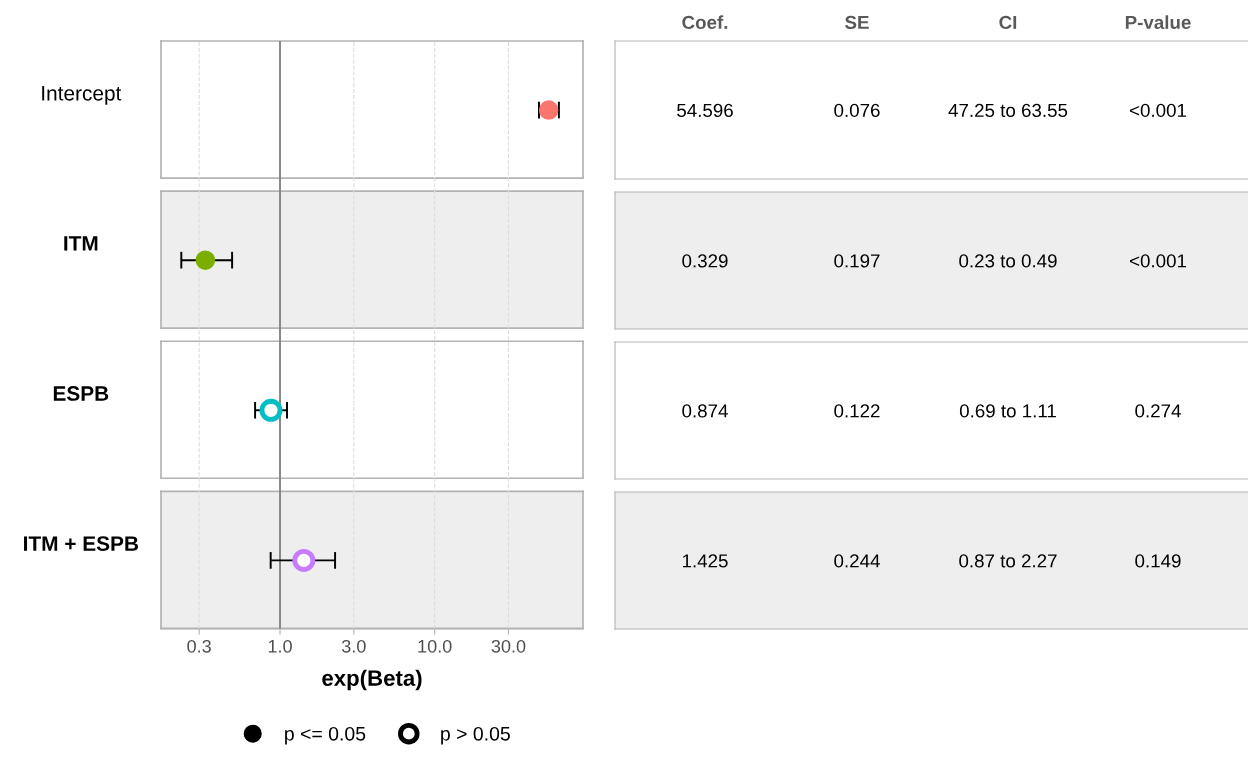  Describe the element at coordinates (857, 261) in the screenshot. I see `text: 0.197` at that location.